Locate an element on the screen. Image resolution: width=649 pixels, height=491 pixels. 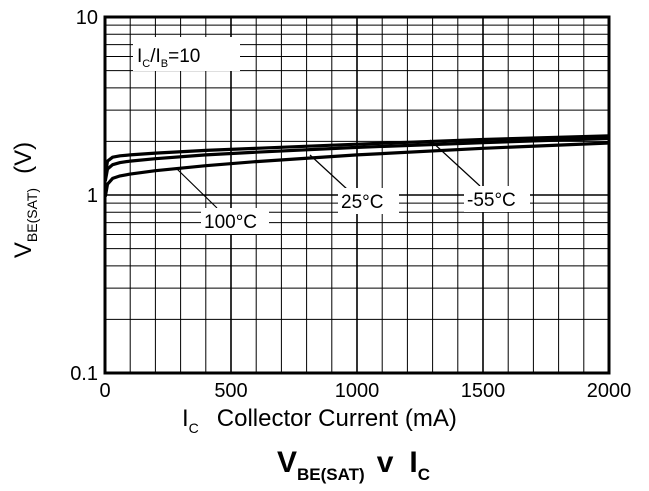
condition-annotation: IC/IB=10 is located at coordinates (186, 54).